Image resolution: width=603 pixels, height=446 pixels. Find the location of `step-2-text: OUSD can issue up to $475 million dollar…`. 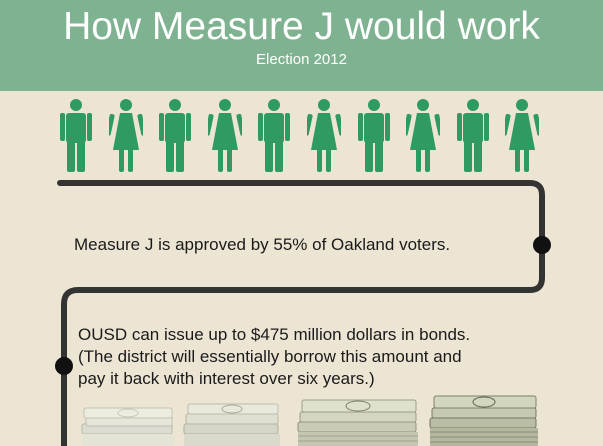

step-2-text: OUSD can issue up to $475 million dollar… is located at coordinates (274, 356).